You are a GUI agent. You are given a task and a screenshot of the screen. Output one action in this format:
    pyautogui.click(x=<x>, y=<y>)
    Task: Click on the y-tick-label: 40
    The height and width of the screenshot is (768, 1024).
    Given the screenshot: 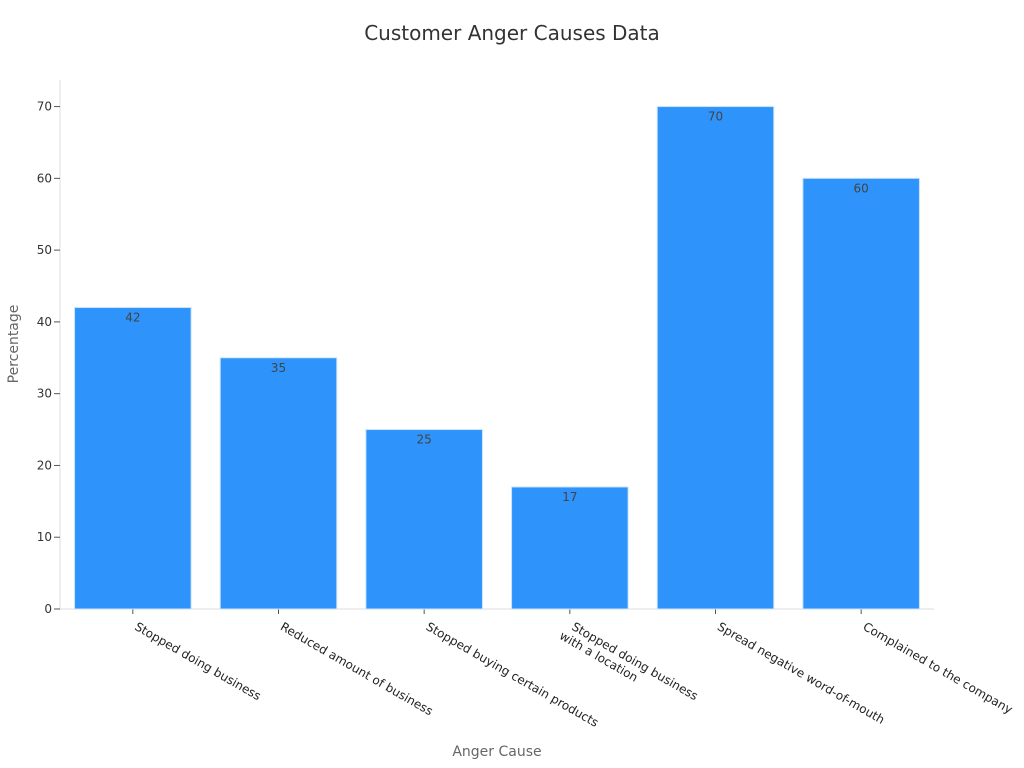 What is the action you would take?
    pyautogui.click(x=44, y=322)
    